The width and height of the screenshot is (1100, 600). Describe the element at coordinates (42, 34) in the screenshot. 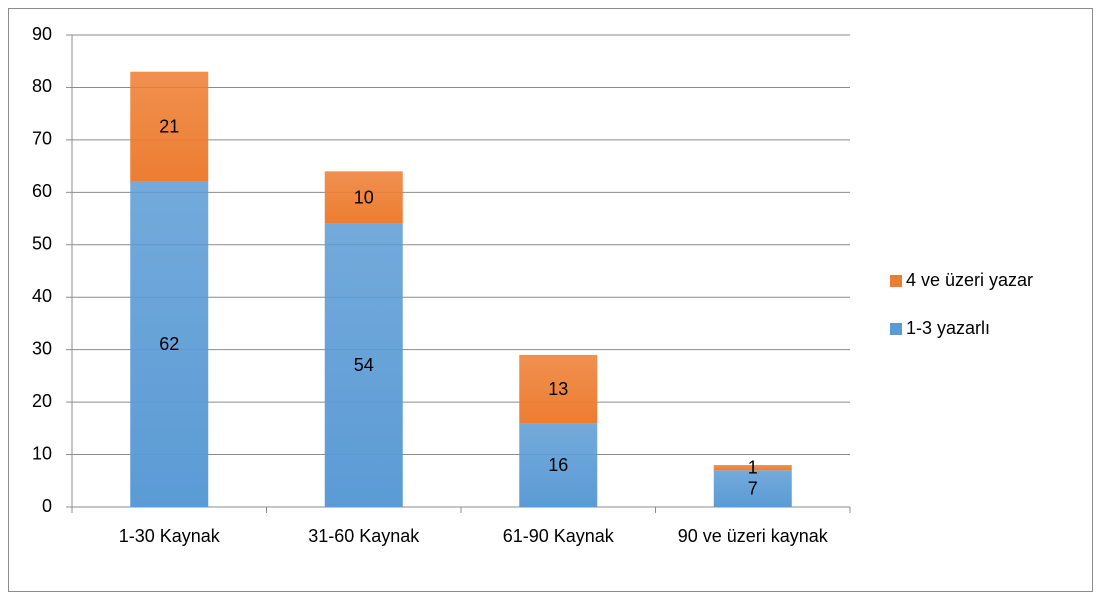

I see `y-tick-label: 90` at that location.